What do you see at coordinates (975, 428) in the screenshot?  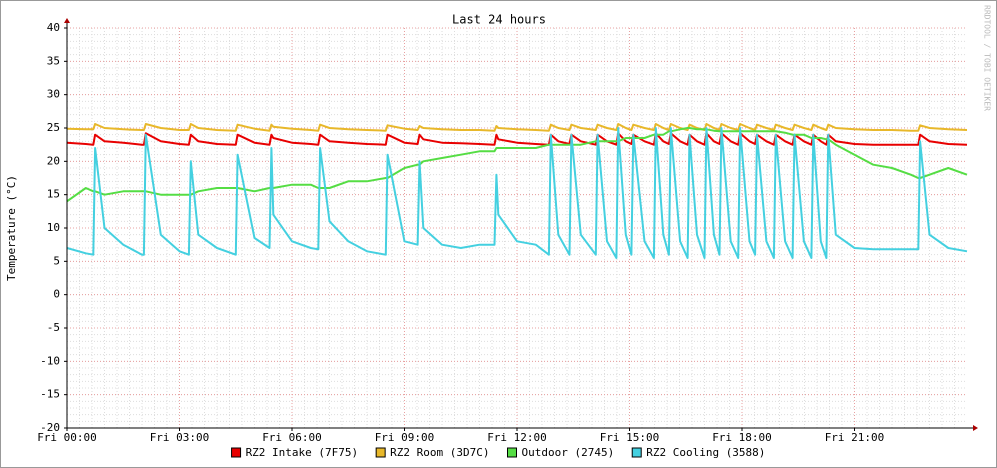 I see `x-arrow` at bounding box center [975, 428].